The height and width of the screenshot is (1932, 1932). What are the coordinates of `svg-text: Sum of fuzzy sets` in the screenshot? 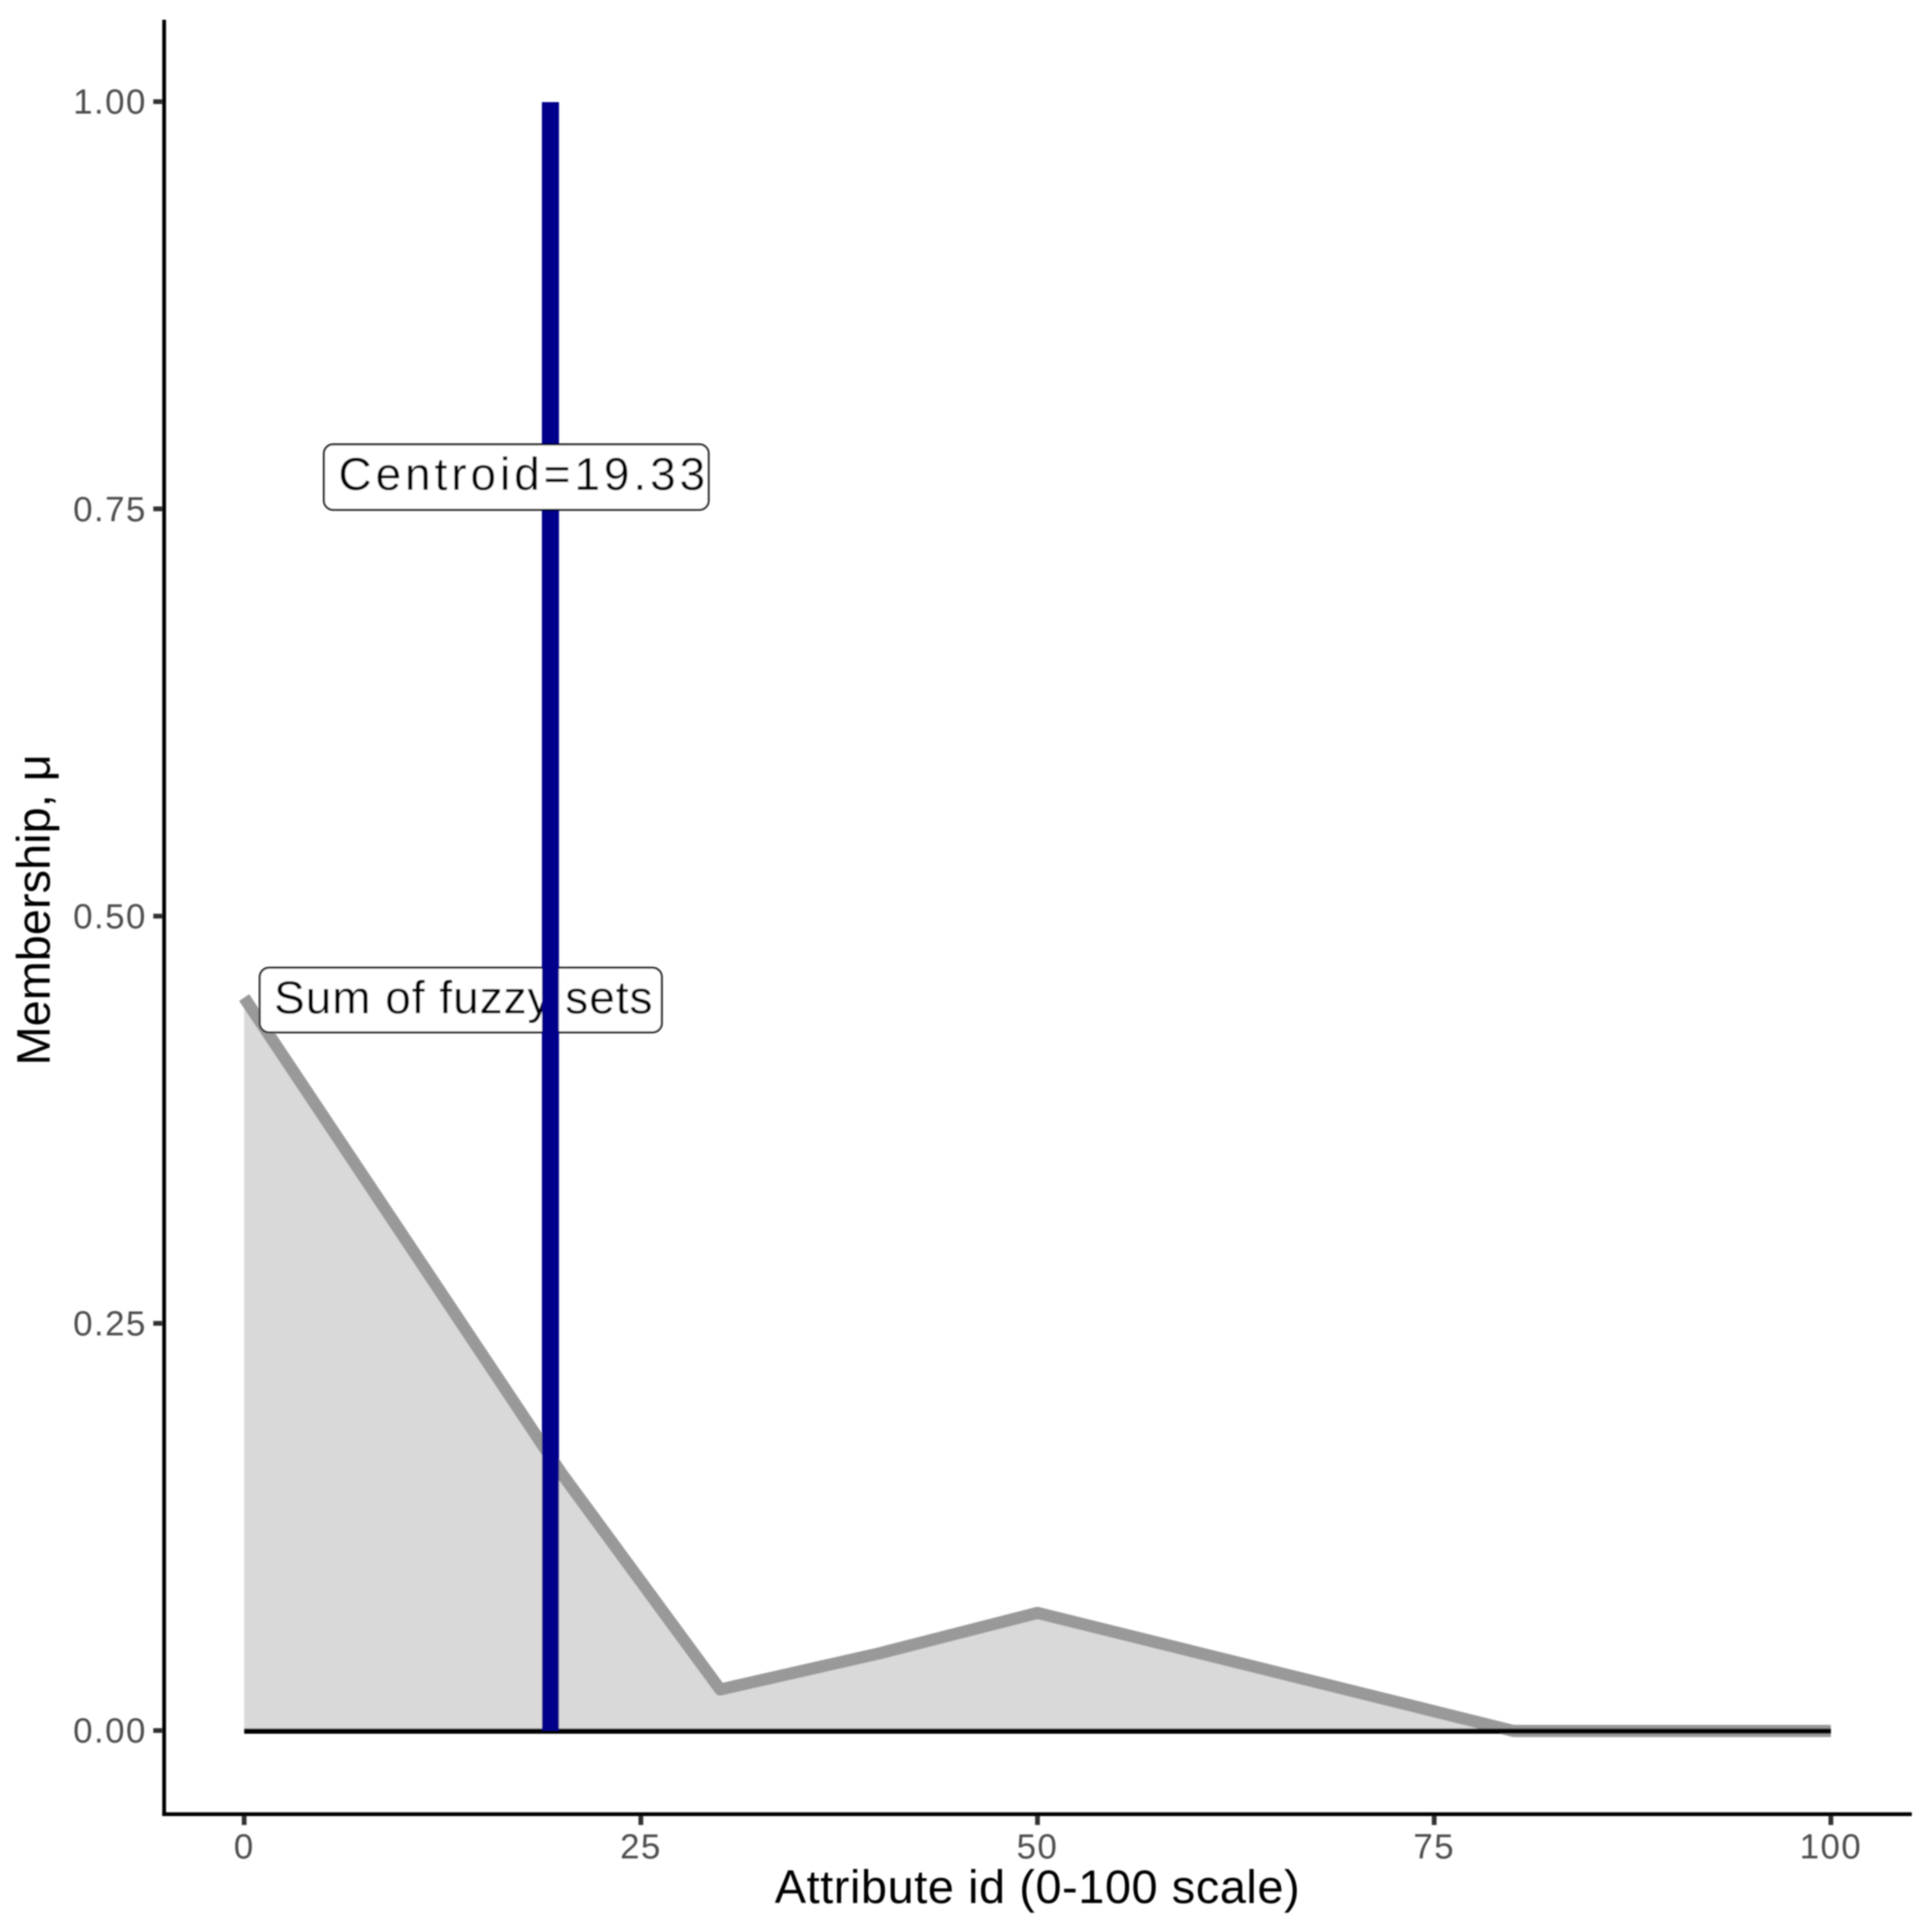 It's located at (463, 997).